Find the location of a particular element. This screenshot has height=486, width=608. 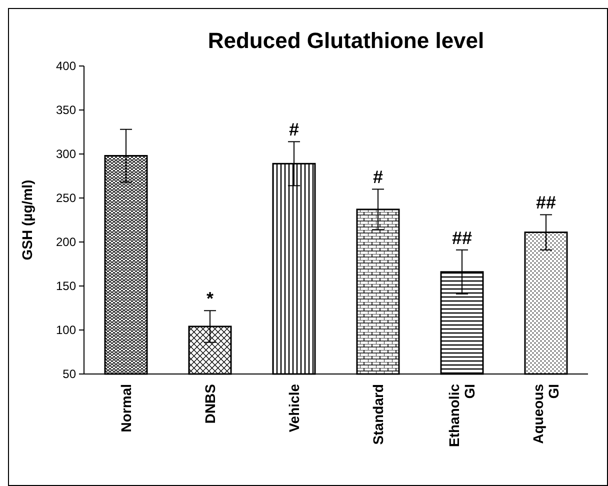

y-tick-label: 100 is located at coordinates (66, 330).